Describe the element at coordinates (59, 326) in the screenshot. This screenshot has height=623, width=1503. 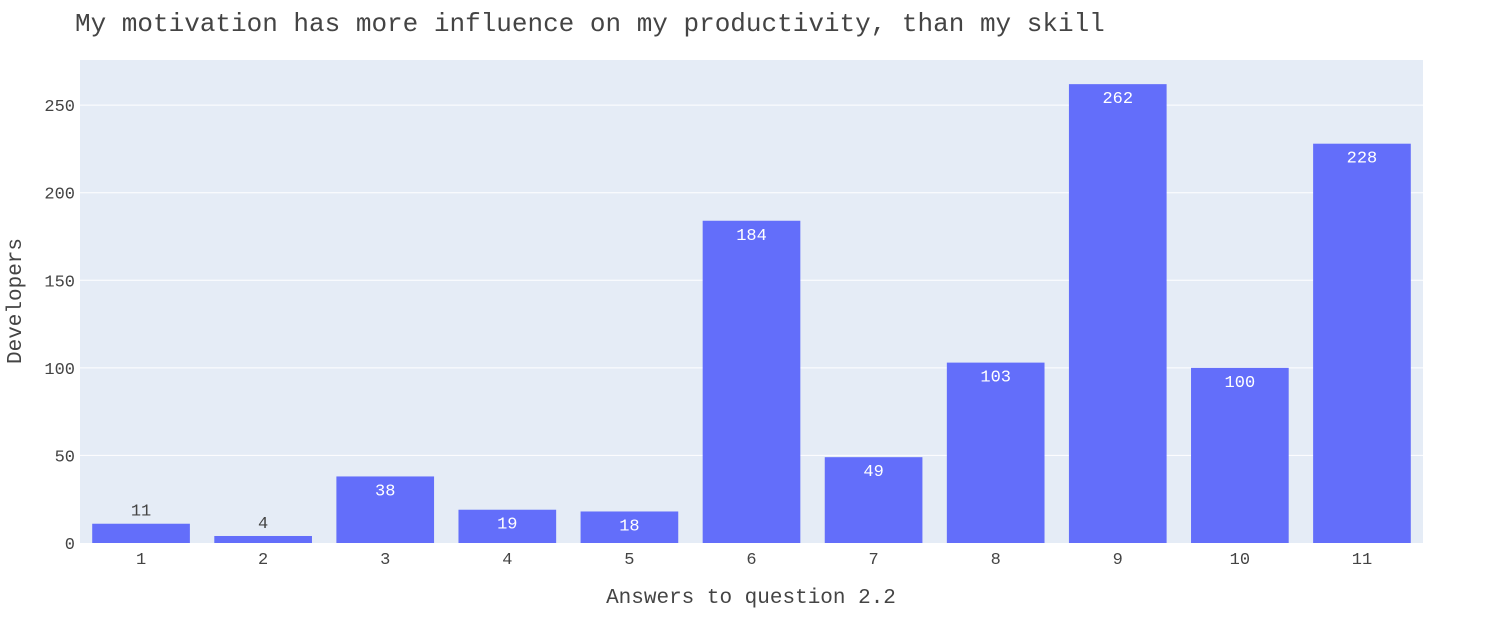
I see `y-axis: 0 50 100 150 200 250` at that location.